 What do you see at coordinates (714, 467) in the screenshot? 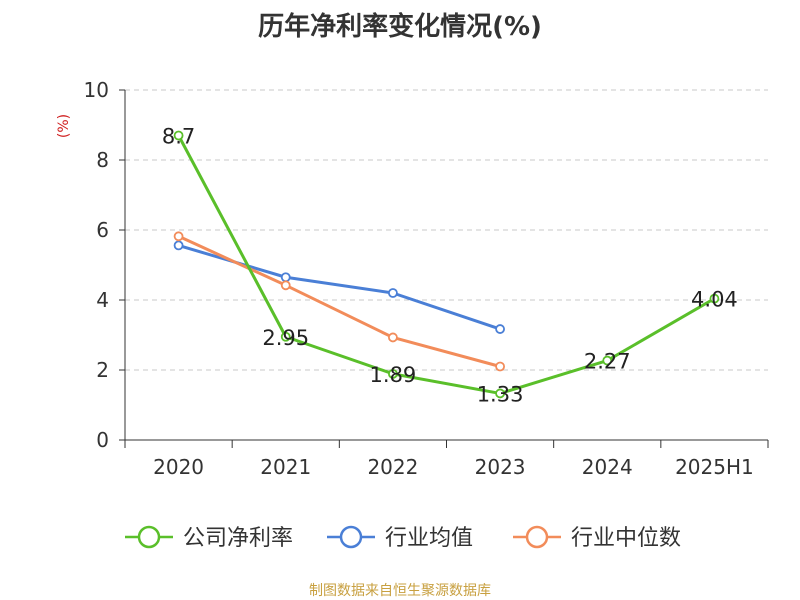
I see `x-tick-label: 2025H1` at bounding box center [714, 467].